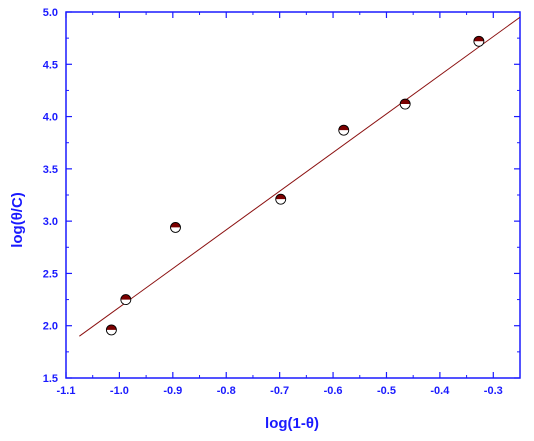 This screenshot has height=441, width=534. Describe the element at coordinates (50, 13) in the screenshot. I see `y-tick-label: 5.0` at that location.